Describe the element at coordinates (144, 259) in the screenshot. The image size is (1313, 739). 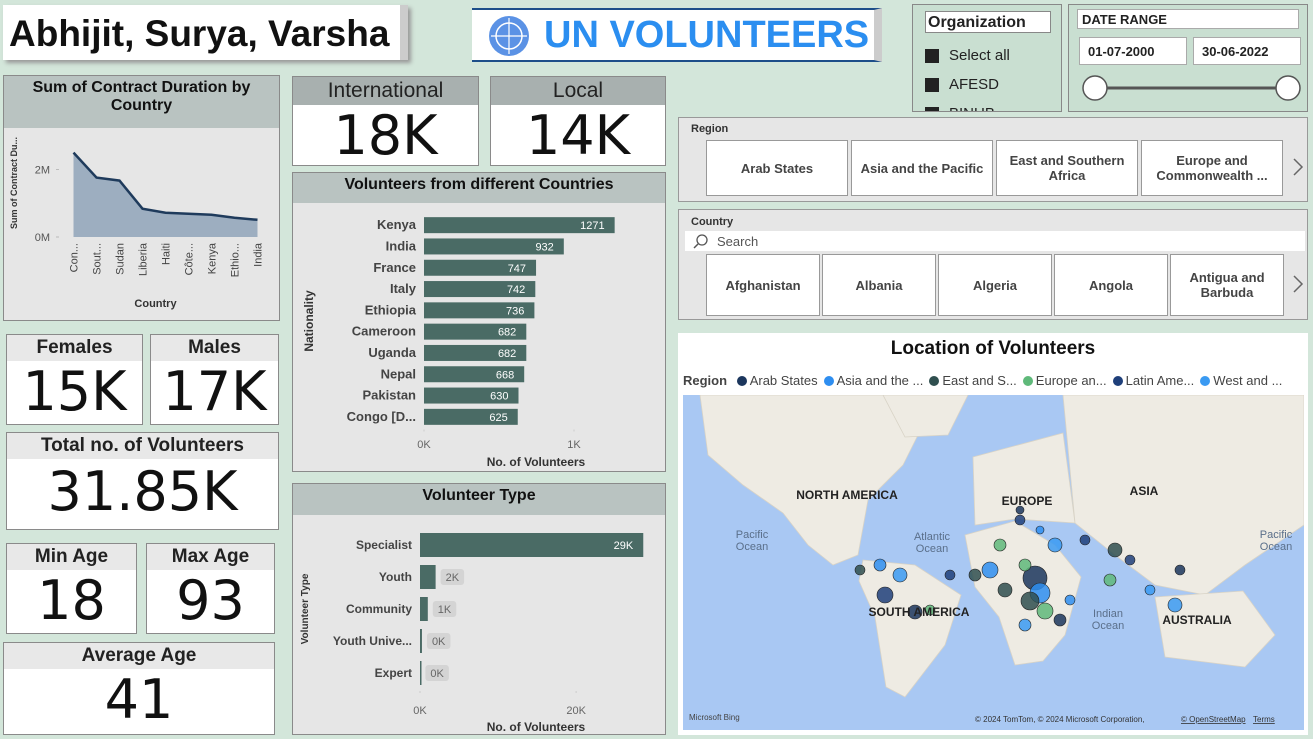
I see `x-tick-label: Liberia` at that location.